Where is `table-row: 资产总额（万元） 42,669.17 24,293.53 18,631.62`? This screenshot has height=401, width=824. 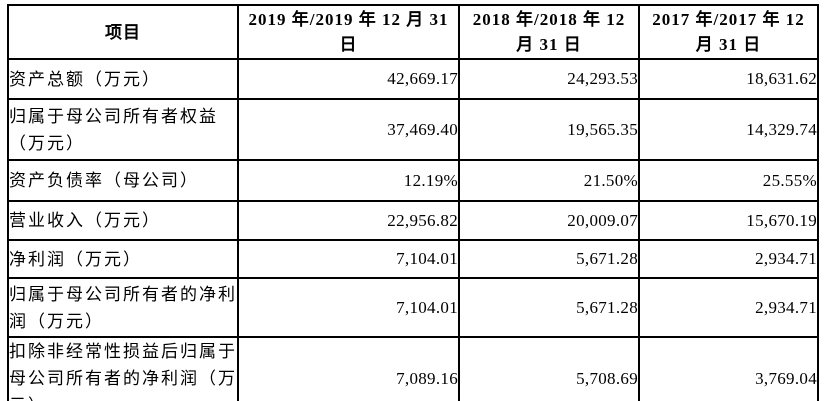
table-row: 资产总额（万元） 42,669.17 24,293.53 18,631.62 is located at coordinates (413, 79).